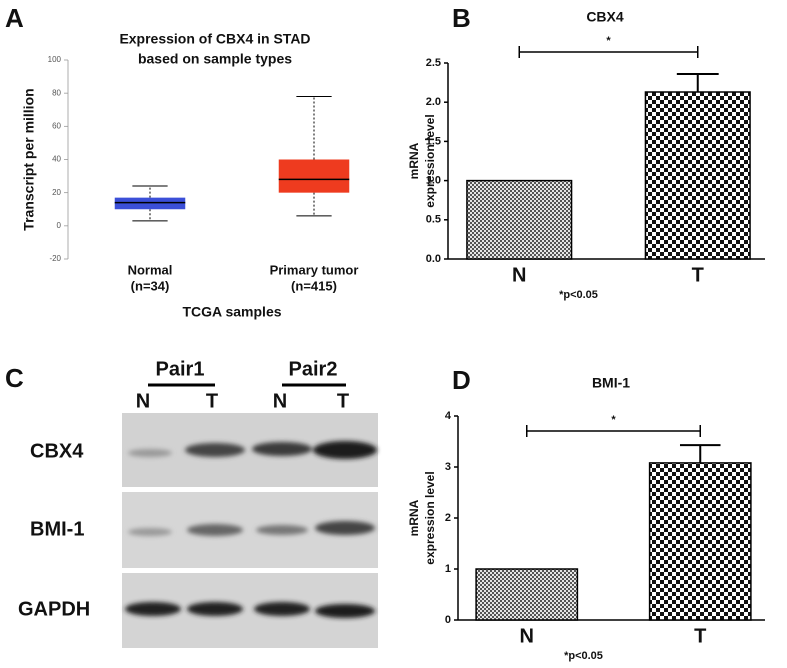 The width and height of the screenshot is (787, 668). What do you see at coordinates (56, 159) in the screenshot?
I see `y-tick-label: 40` at bounding box center [56, 159].